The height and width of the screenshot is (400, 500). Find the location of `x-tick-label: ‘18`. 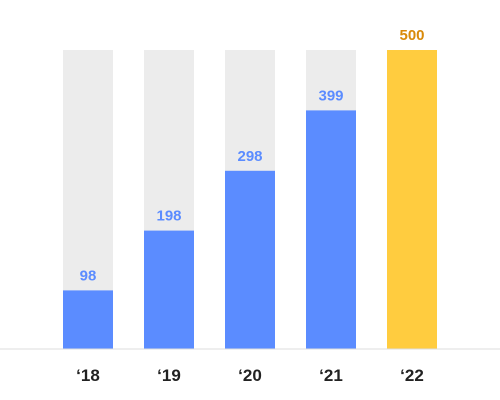

x-tick-label: ‘18 is located at coordinates (88, 375).